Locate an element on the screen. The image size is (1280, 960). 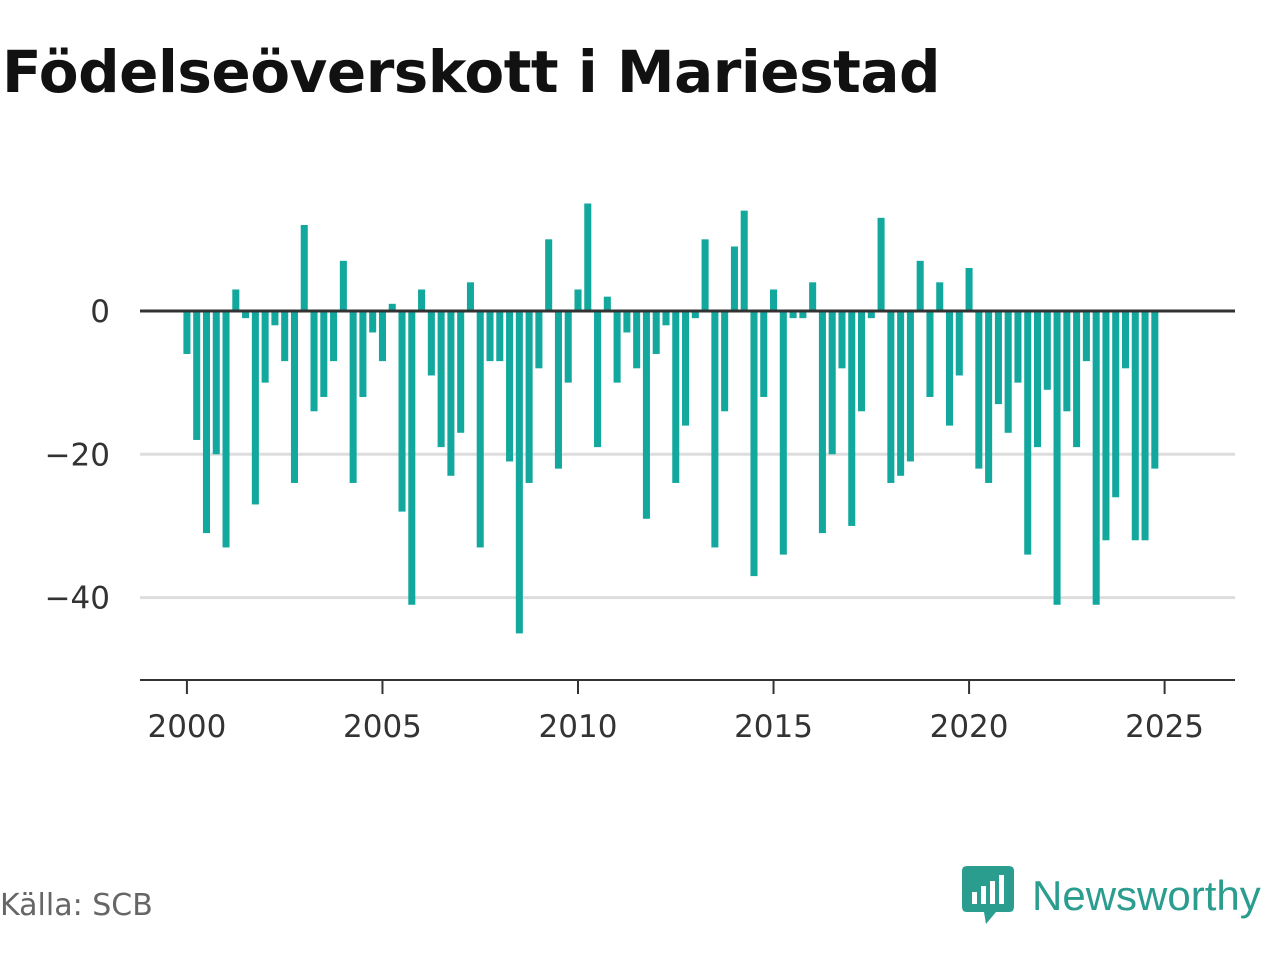
x-tick-label: 2015 is located at coordinates (773, 727).